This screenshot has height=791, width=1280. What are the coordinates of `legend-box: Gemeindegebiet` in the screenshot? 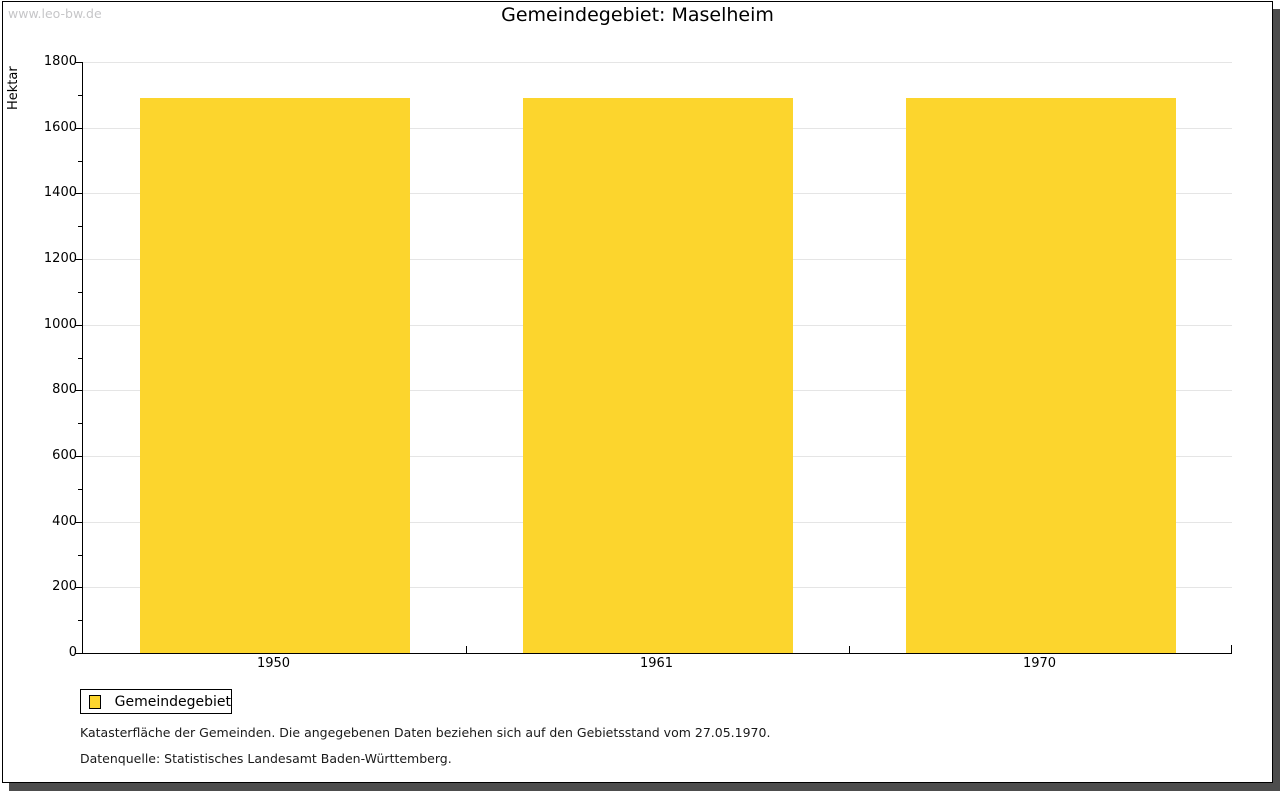 It's located at (156, 701).